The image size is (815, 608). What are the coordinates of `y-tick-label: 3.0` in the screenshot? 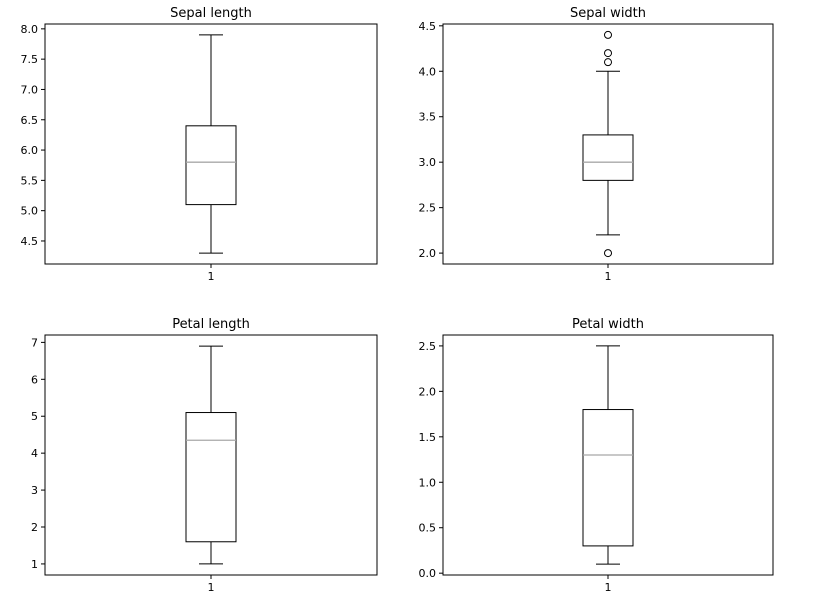 It's located at (428, 162).